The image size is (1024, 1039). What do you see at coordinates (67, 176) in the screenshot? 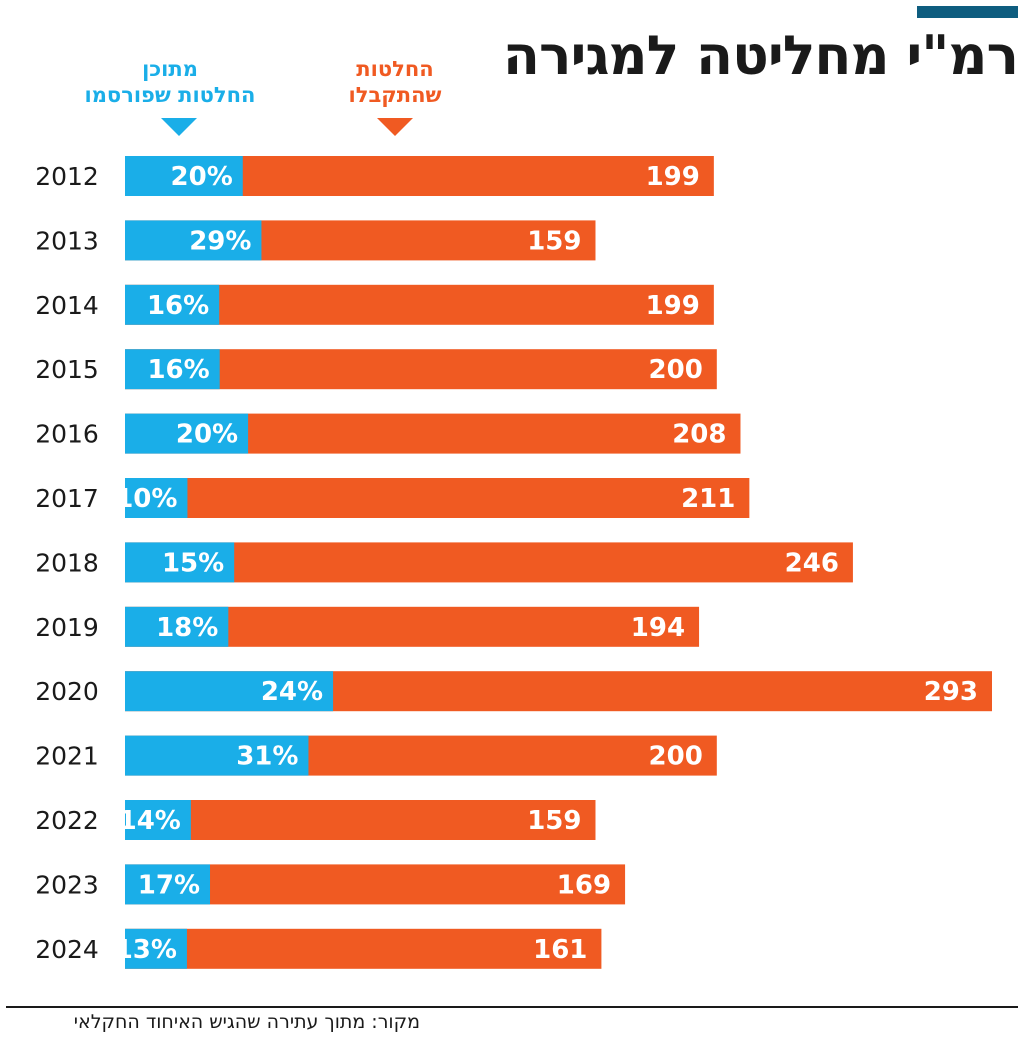
I see `year-label: 2012` at bounding box center [67, 176].